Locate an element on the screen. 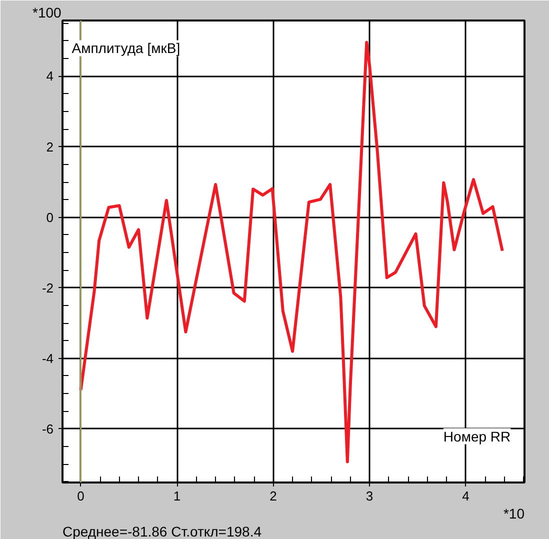 Image resolution: width=549 pixels, height=539 pixels. y-tick-label: -2 is located at coordinates (48, 288).